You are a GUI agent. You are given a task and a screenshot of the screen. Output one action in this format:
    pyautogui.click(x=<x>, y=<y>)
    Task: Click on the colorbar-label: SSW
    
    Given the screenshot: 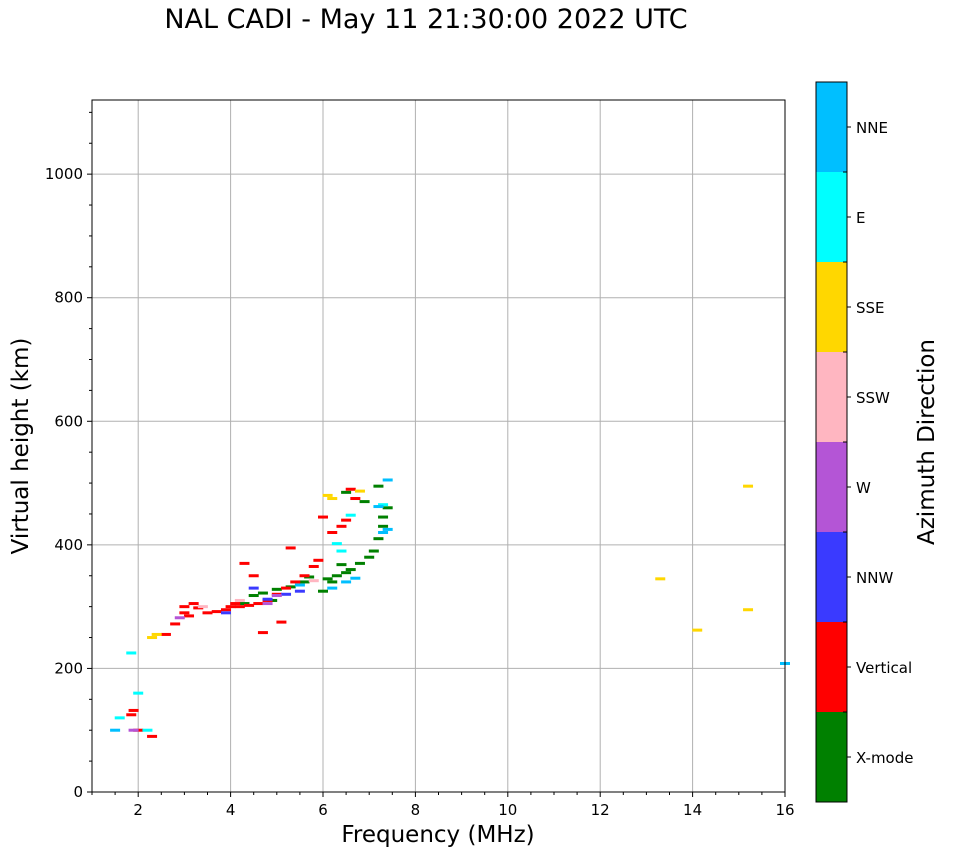 What is the action you would take?
    pyautogui.click(x=873, y=398)
    